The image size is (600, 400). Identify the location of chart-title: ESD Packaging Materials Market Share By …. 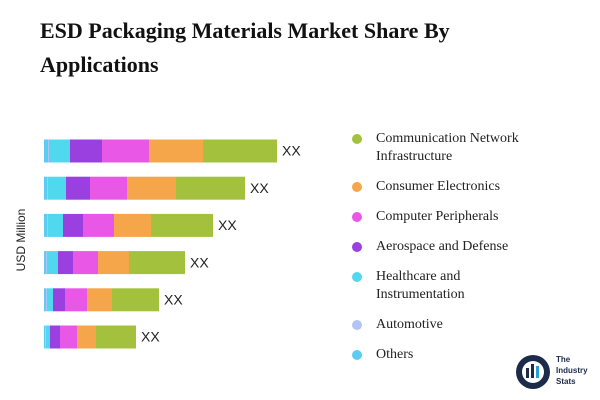
(245, 47).